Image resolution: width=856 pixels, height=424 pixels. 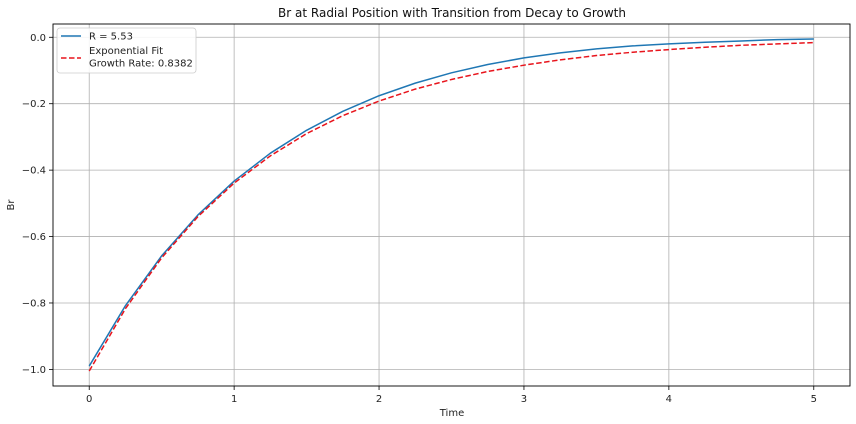 What do you see at coordinates (111, 37) in the screenshot?
I see `legend-label-r553: R = 5.53` at bounding box center [111, 37].